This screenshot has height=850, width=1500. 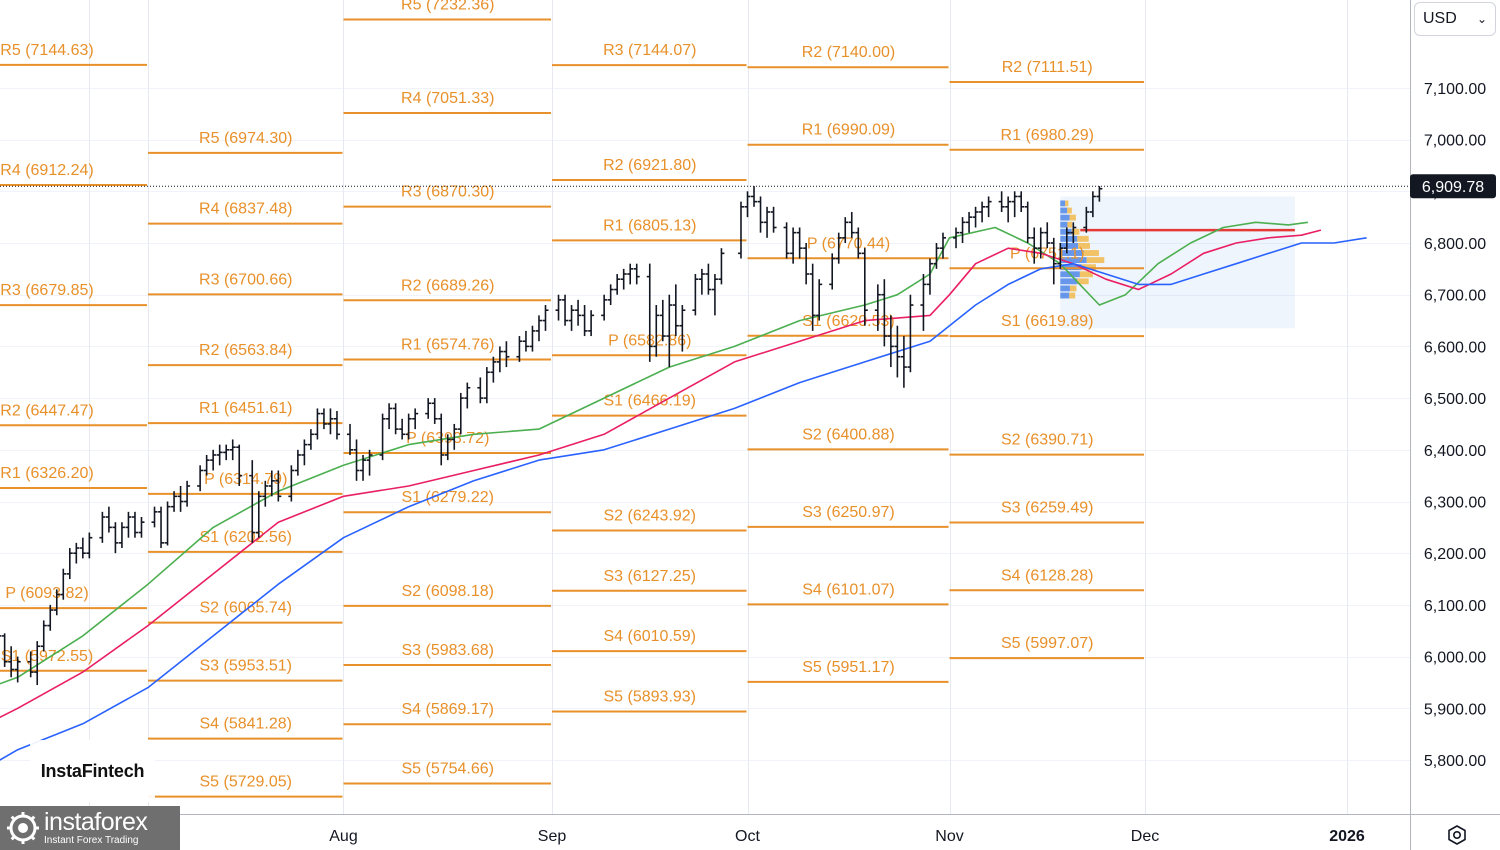 I want to click on pivot-label-r2: R2 (7111.51), so click(x=1047, y=67).